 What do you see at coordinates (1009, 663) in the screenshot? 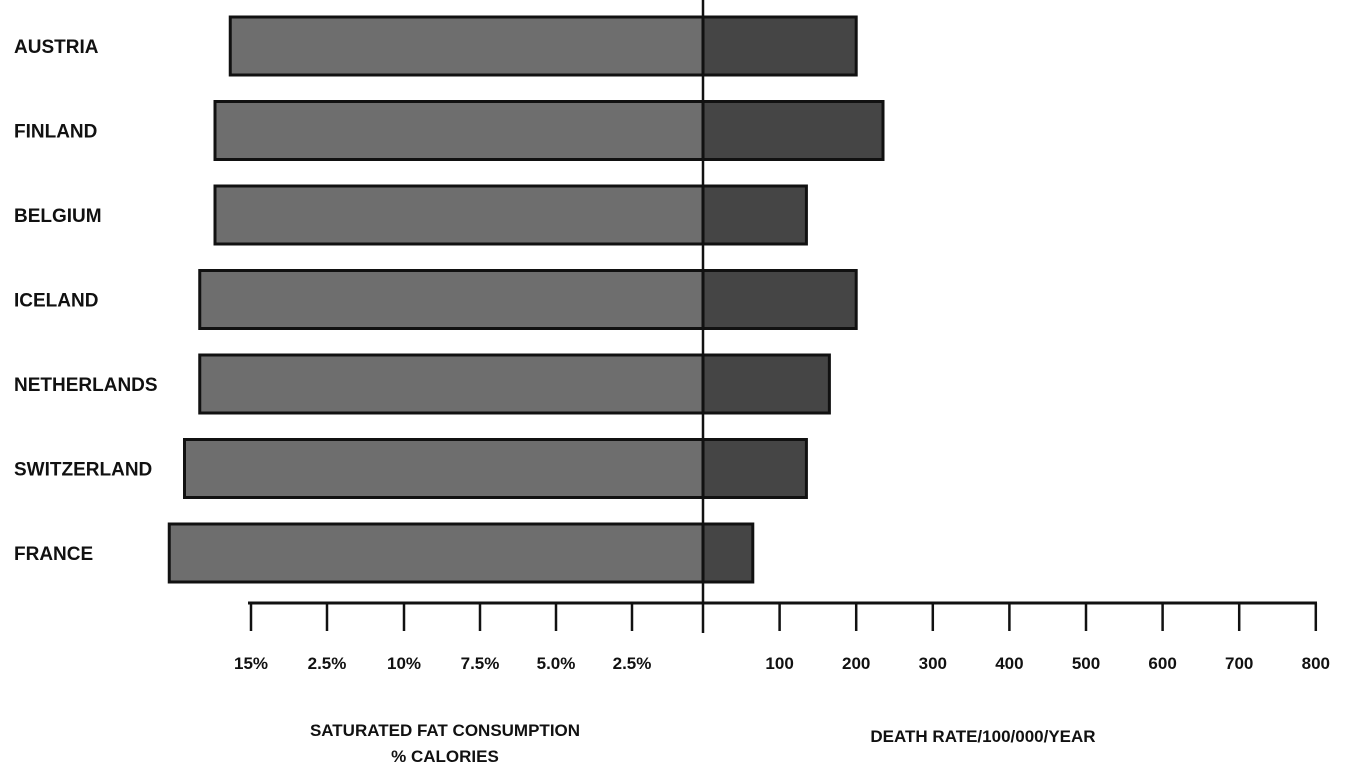
I see `right-tick-label: 400` at bounding box center [1009, 663].